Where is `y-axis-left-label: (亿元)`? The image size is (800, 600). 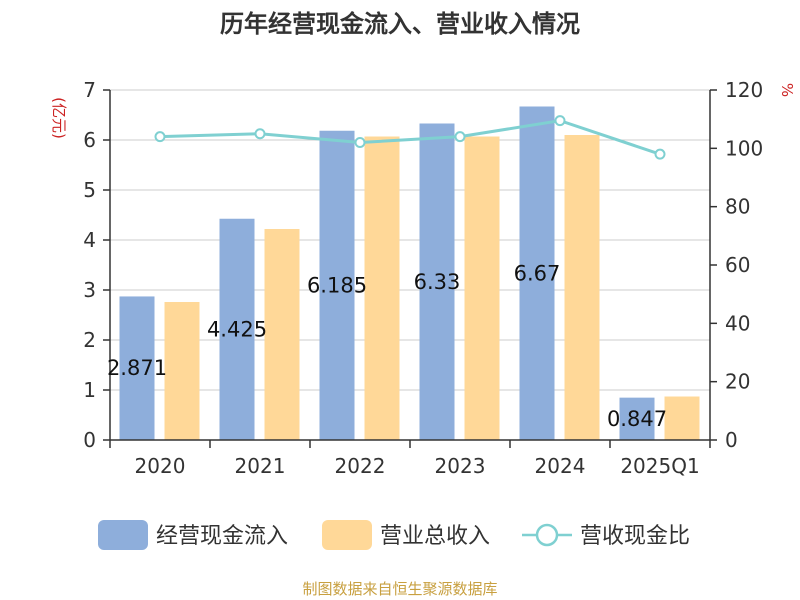 y-axis-left-label: (亿元) is located at coordinates (59, 118).